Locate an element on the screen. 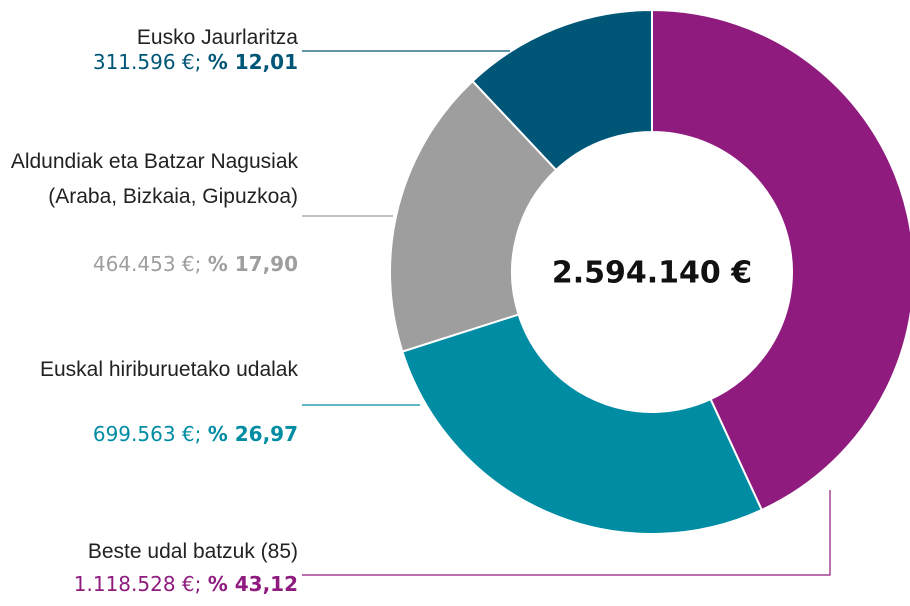  value-label: 311.596 €; is located at coordinates (147, 62).